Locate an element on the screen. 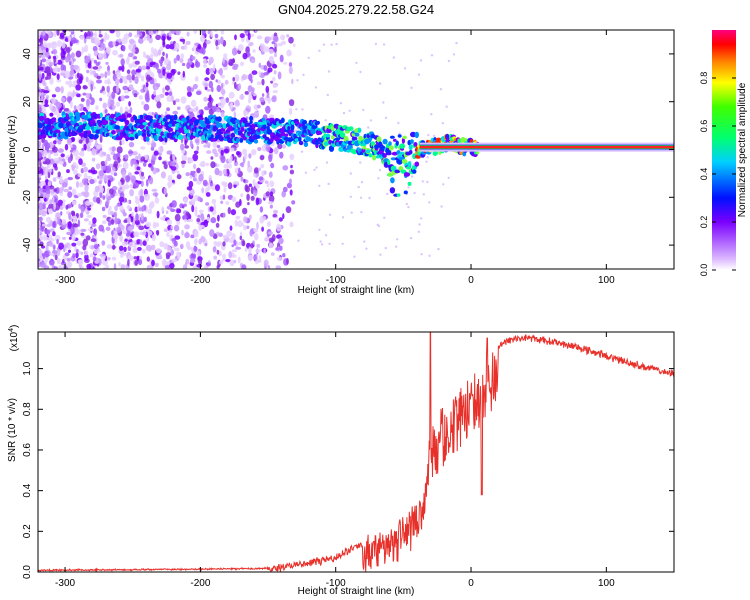 The width and height of the screenshot is (750, 600). colorbar-tick-label: 0.4 is located at coordinates (704, 174).